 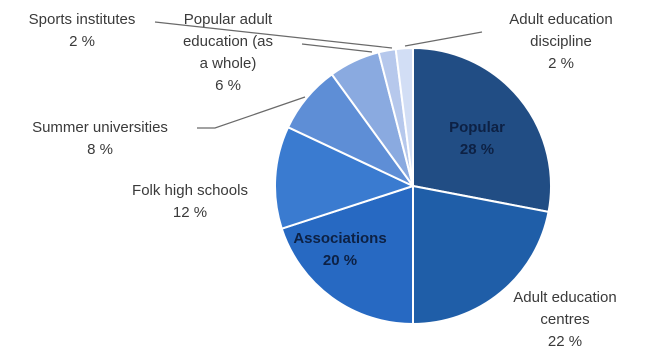 I want to click on slice-label: Adult education discipline 2 %, so click(x=560, y=41).